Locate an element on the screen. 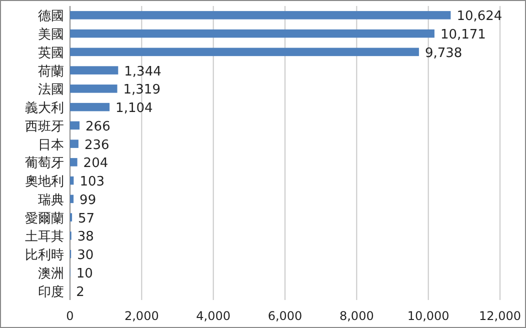 The height and width of the screenshot is (328, 526). data-label: 30 is located at coordinates (85, 256).